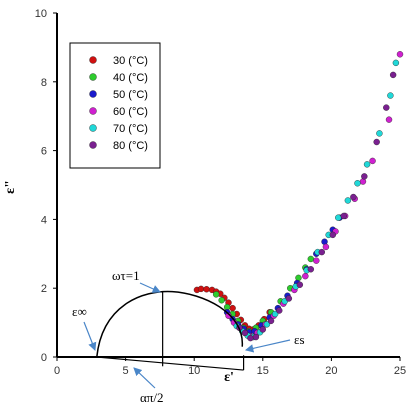 This screenshot has width=415, height=411. Describe the element at coordinates (44, 289) in the screenshot. I see `y-tick-label: 2` at that location.